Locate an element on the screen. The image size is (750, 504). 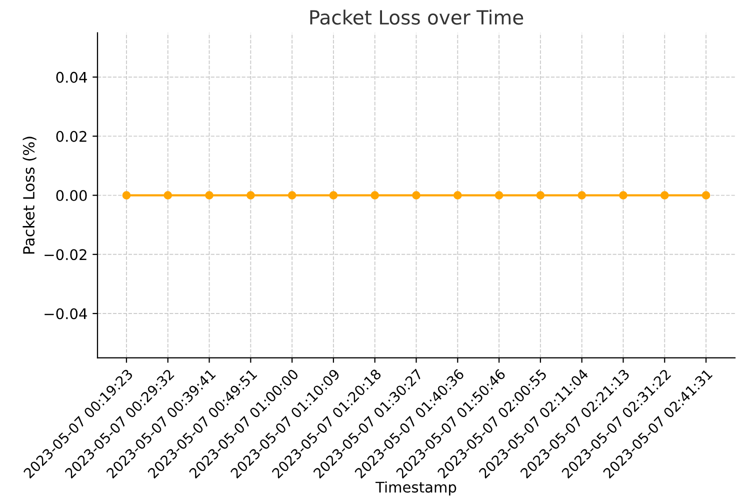
y-tick-label: −0.04 is located at coordinates (65, 314).